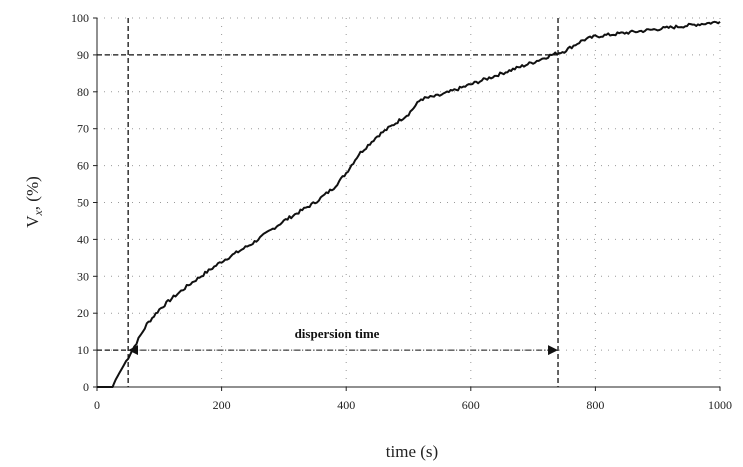  Describe the element at coordinates (83, 276) in the screenshot. I see `y-tick-label: 30` at that location.